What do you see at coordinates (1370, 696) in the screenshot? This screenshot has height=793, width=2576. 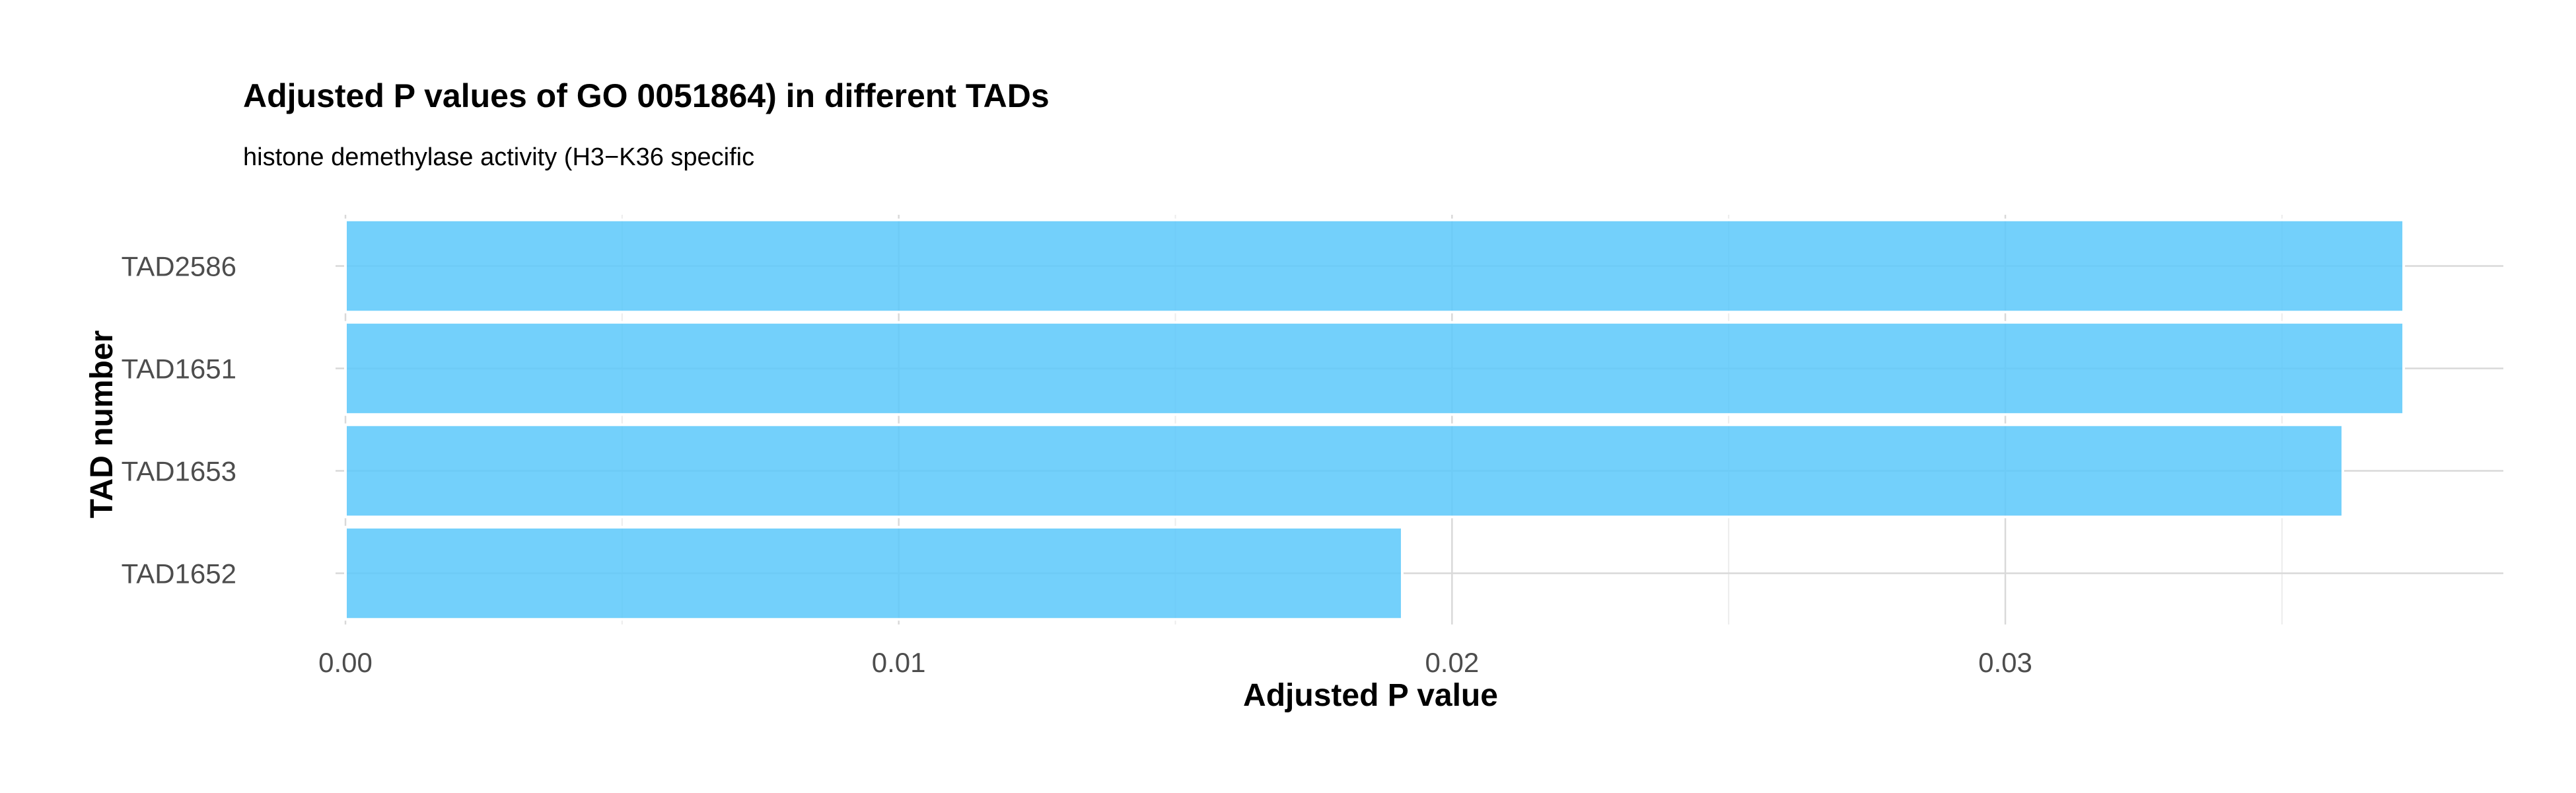 I see `x-axis-title: Adjusted P value` at bounding box center [1370, 696].